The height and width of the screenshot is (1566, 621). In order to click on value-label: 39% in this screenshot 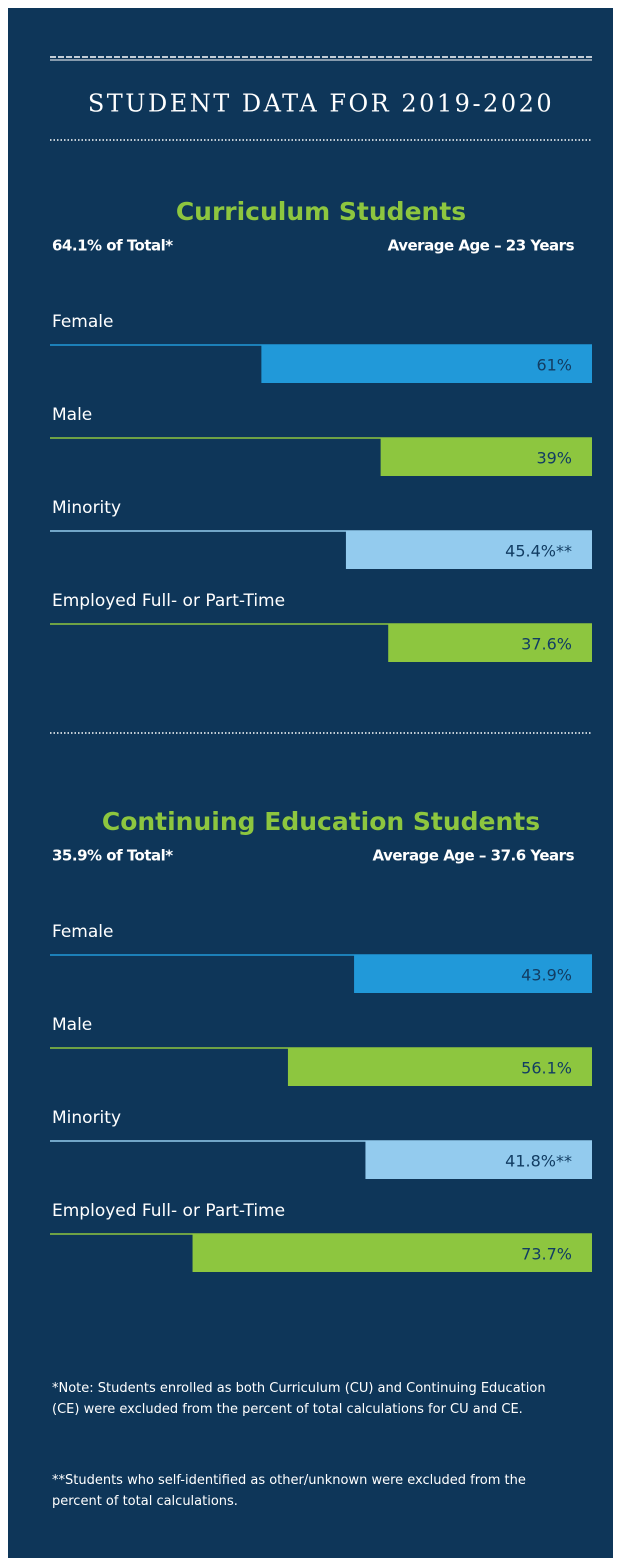, I will do `click(554, 458)`.